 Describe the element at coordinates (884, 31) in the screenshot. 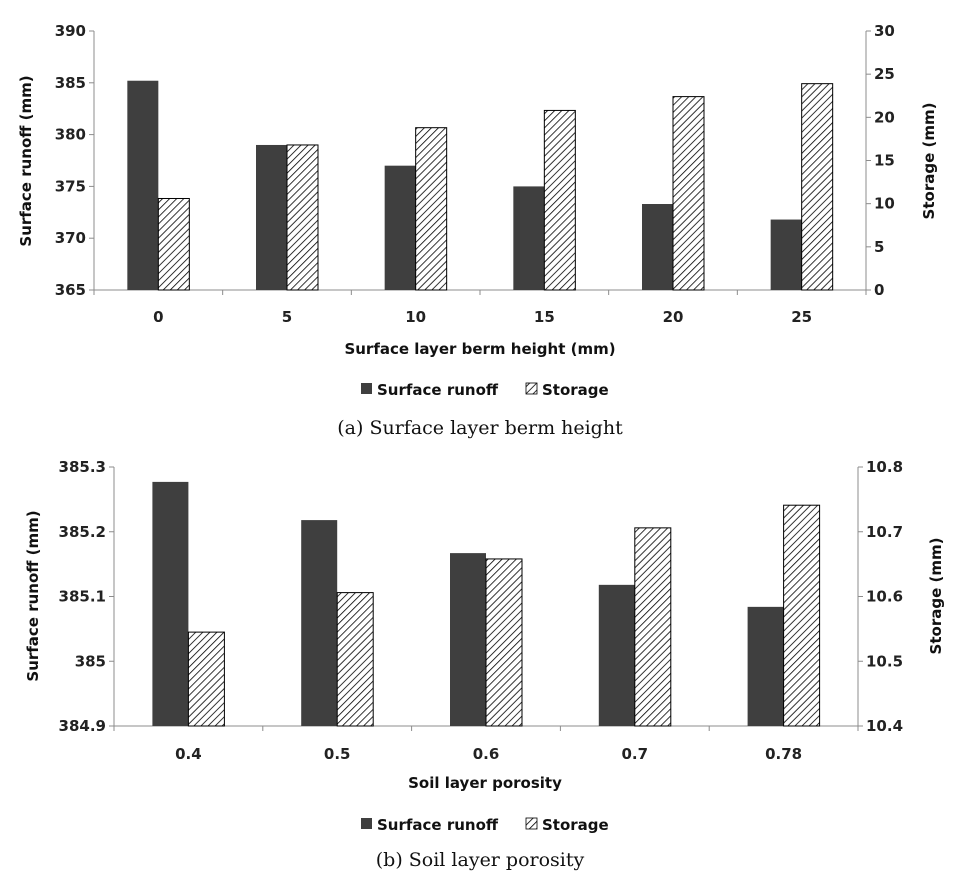

I see `y-tick-label-right: 30` at that location.